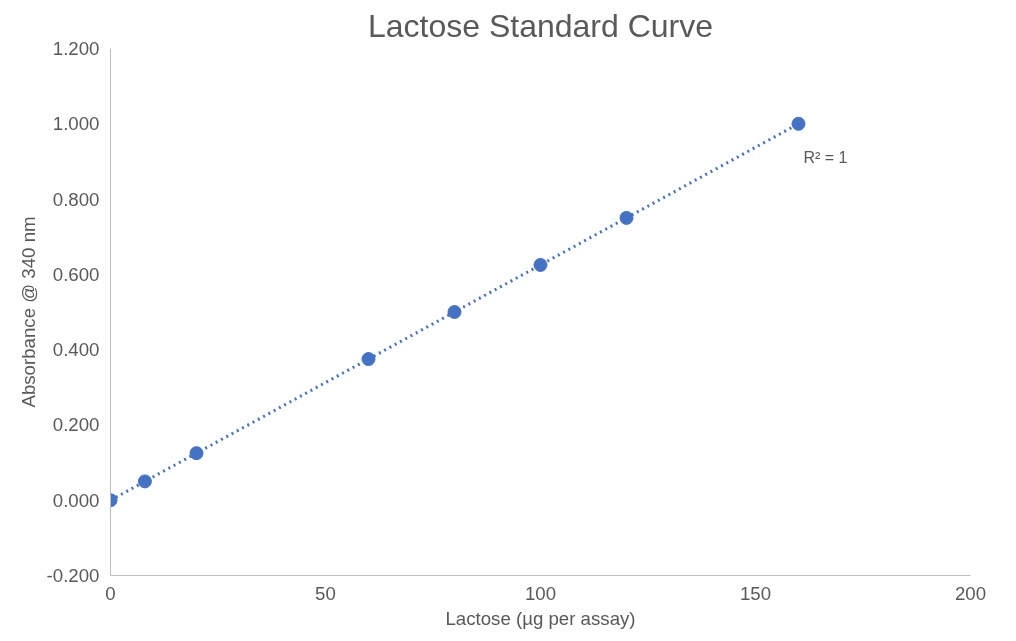  What do you see at coordinates (76, 199) in the screenshot?
I see `y-tick-label: 0.800` at bounding box center [76, 199].